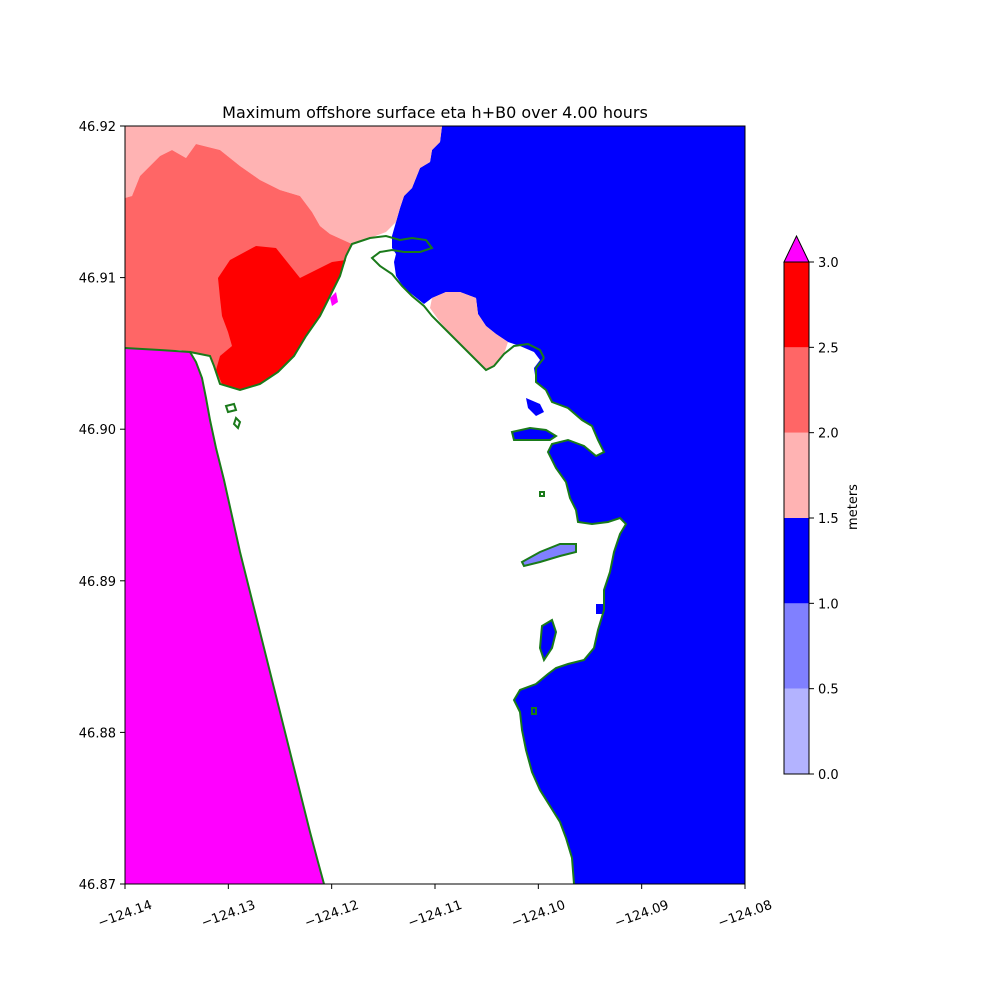 This screenshot has height=1000, width=1000. I want to click on shoreline-inner, so click(548, 640).